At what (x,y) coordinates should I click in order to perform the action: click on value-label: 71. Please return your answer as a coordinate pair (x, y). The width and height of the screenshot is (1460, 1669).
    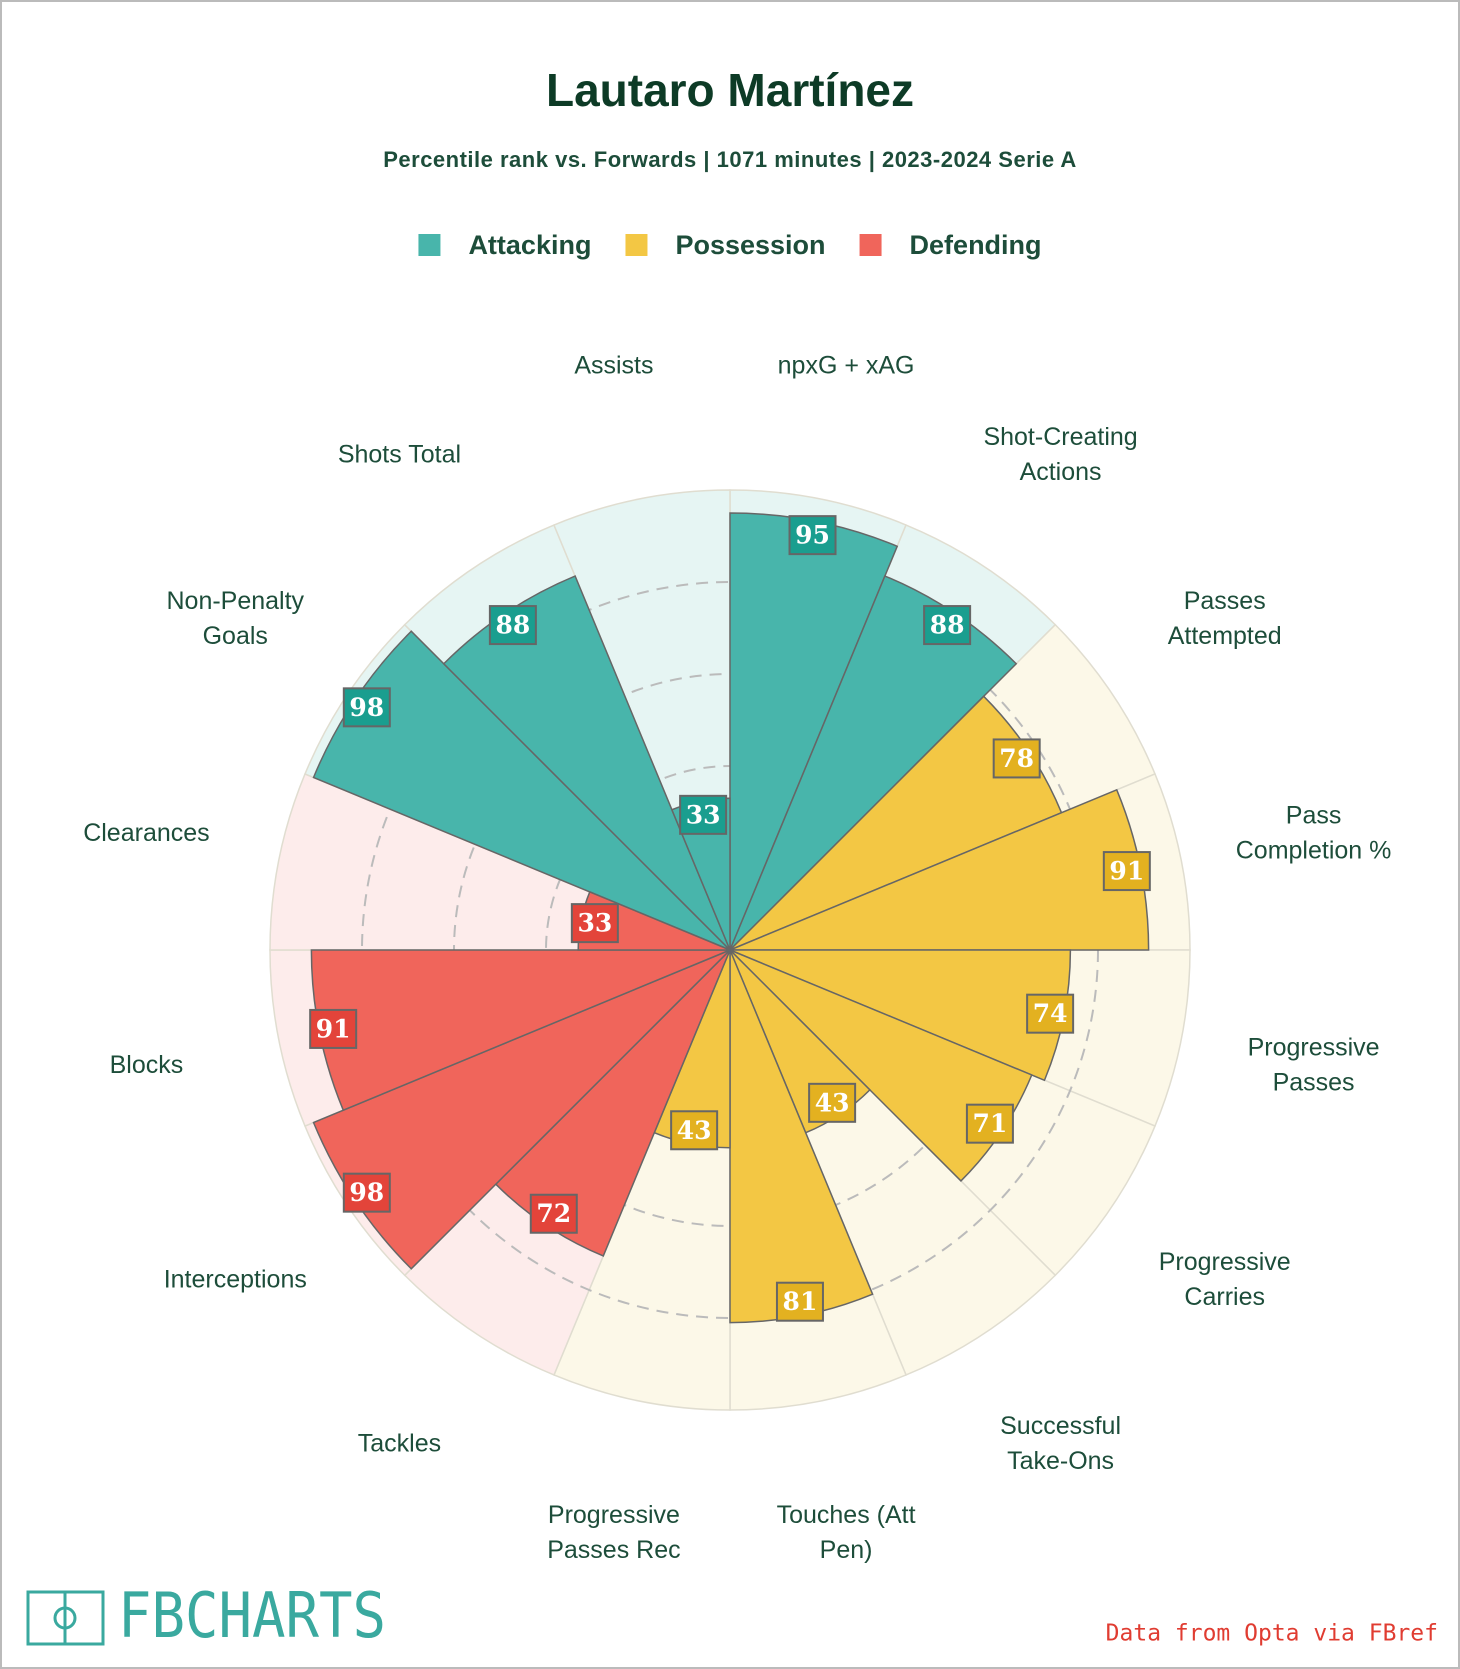
    Looking at the image, I should click on (990, 1123).